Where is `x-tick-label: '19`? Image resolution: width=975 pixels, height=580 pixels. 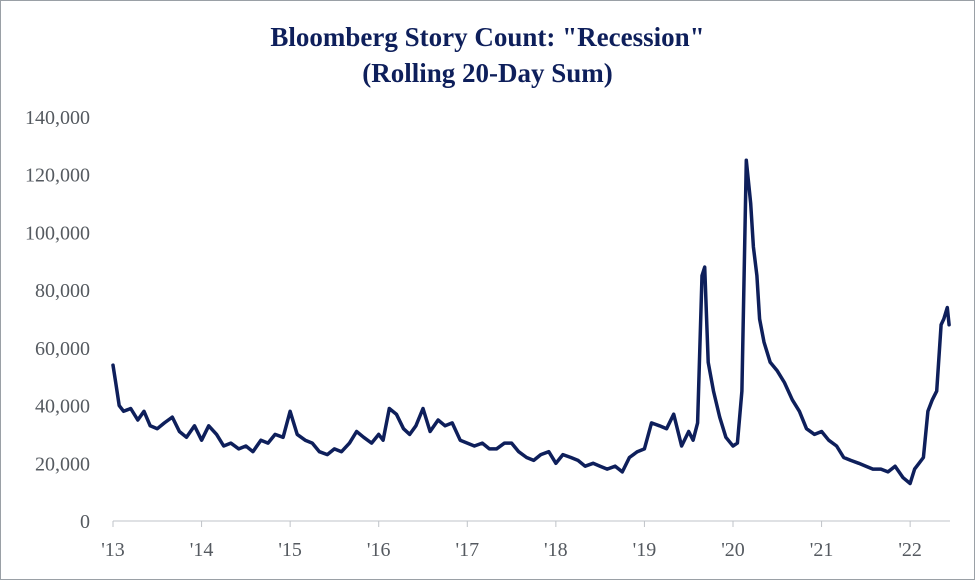 x-tick-label: '19 is located at coordinates (645, 550).